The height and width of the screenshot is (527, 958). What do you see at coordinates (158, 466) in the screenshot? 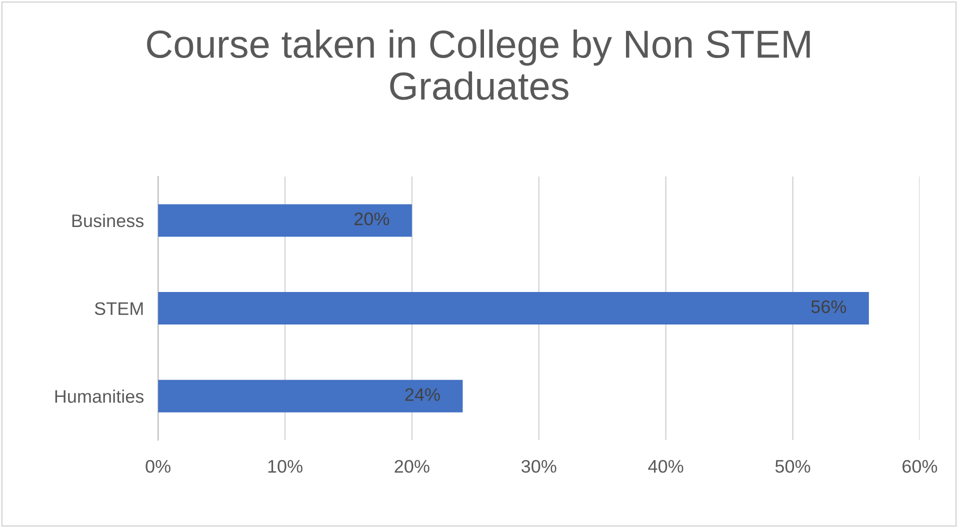
I see `x-tick-label: 0%` at bounding box center [158, 466].